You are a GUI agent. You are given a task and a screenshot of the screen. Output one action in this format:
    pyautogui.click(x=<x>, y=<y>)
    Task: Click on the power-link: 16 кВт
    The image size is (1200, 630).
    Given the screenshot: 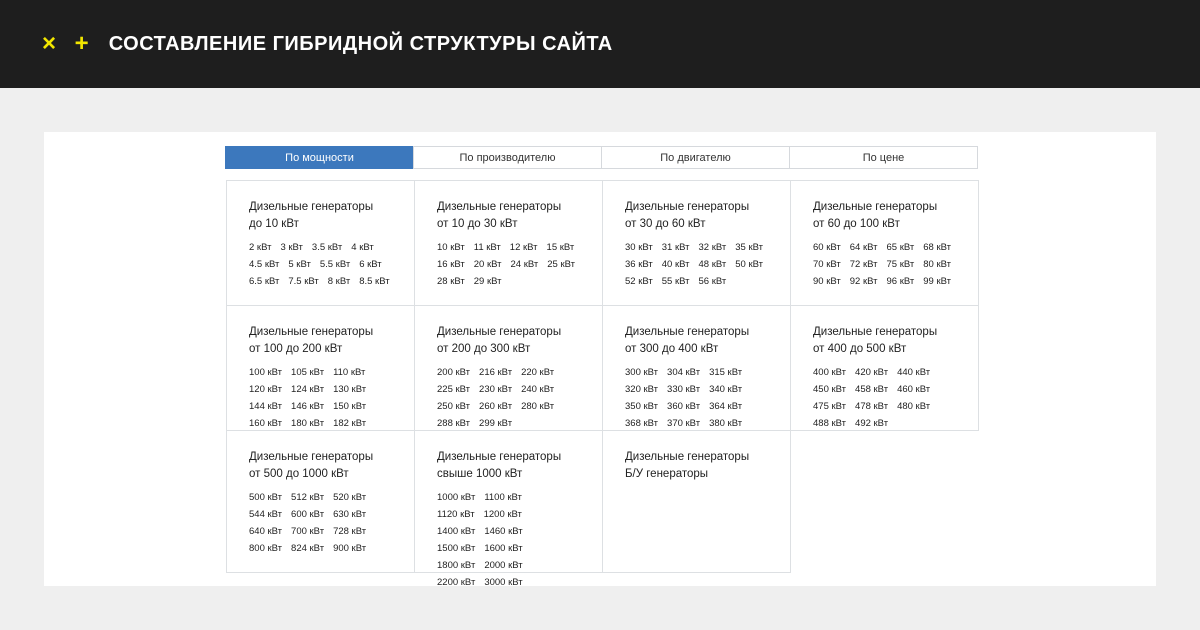 What is the action you would take?
    pyautogui.click(x=451, y=264)
    